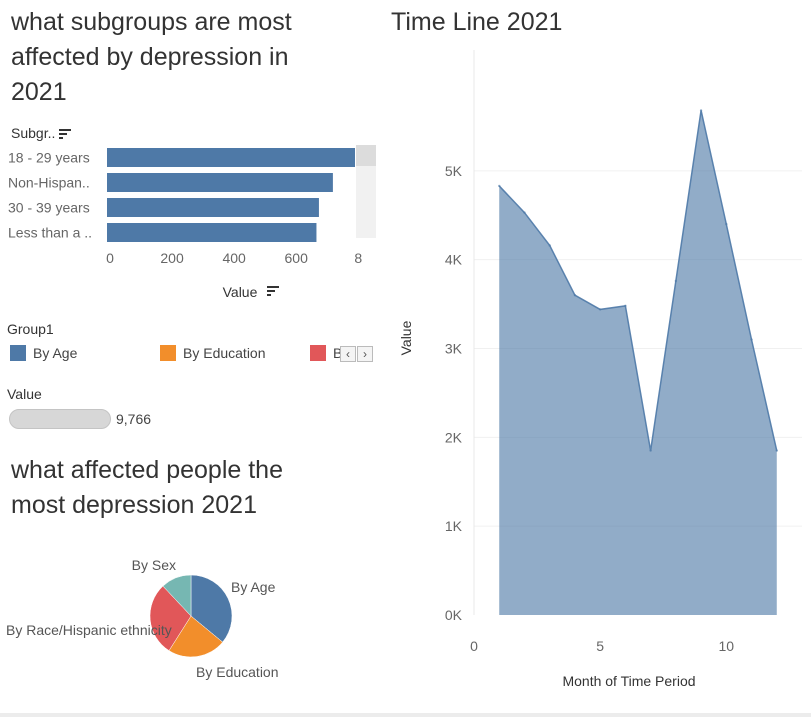  I want to click on bar-category-label: Non-Hispan.., so click(49, 183).